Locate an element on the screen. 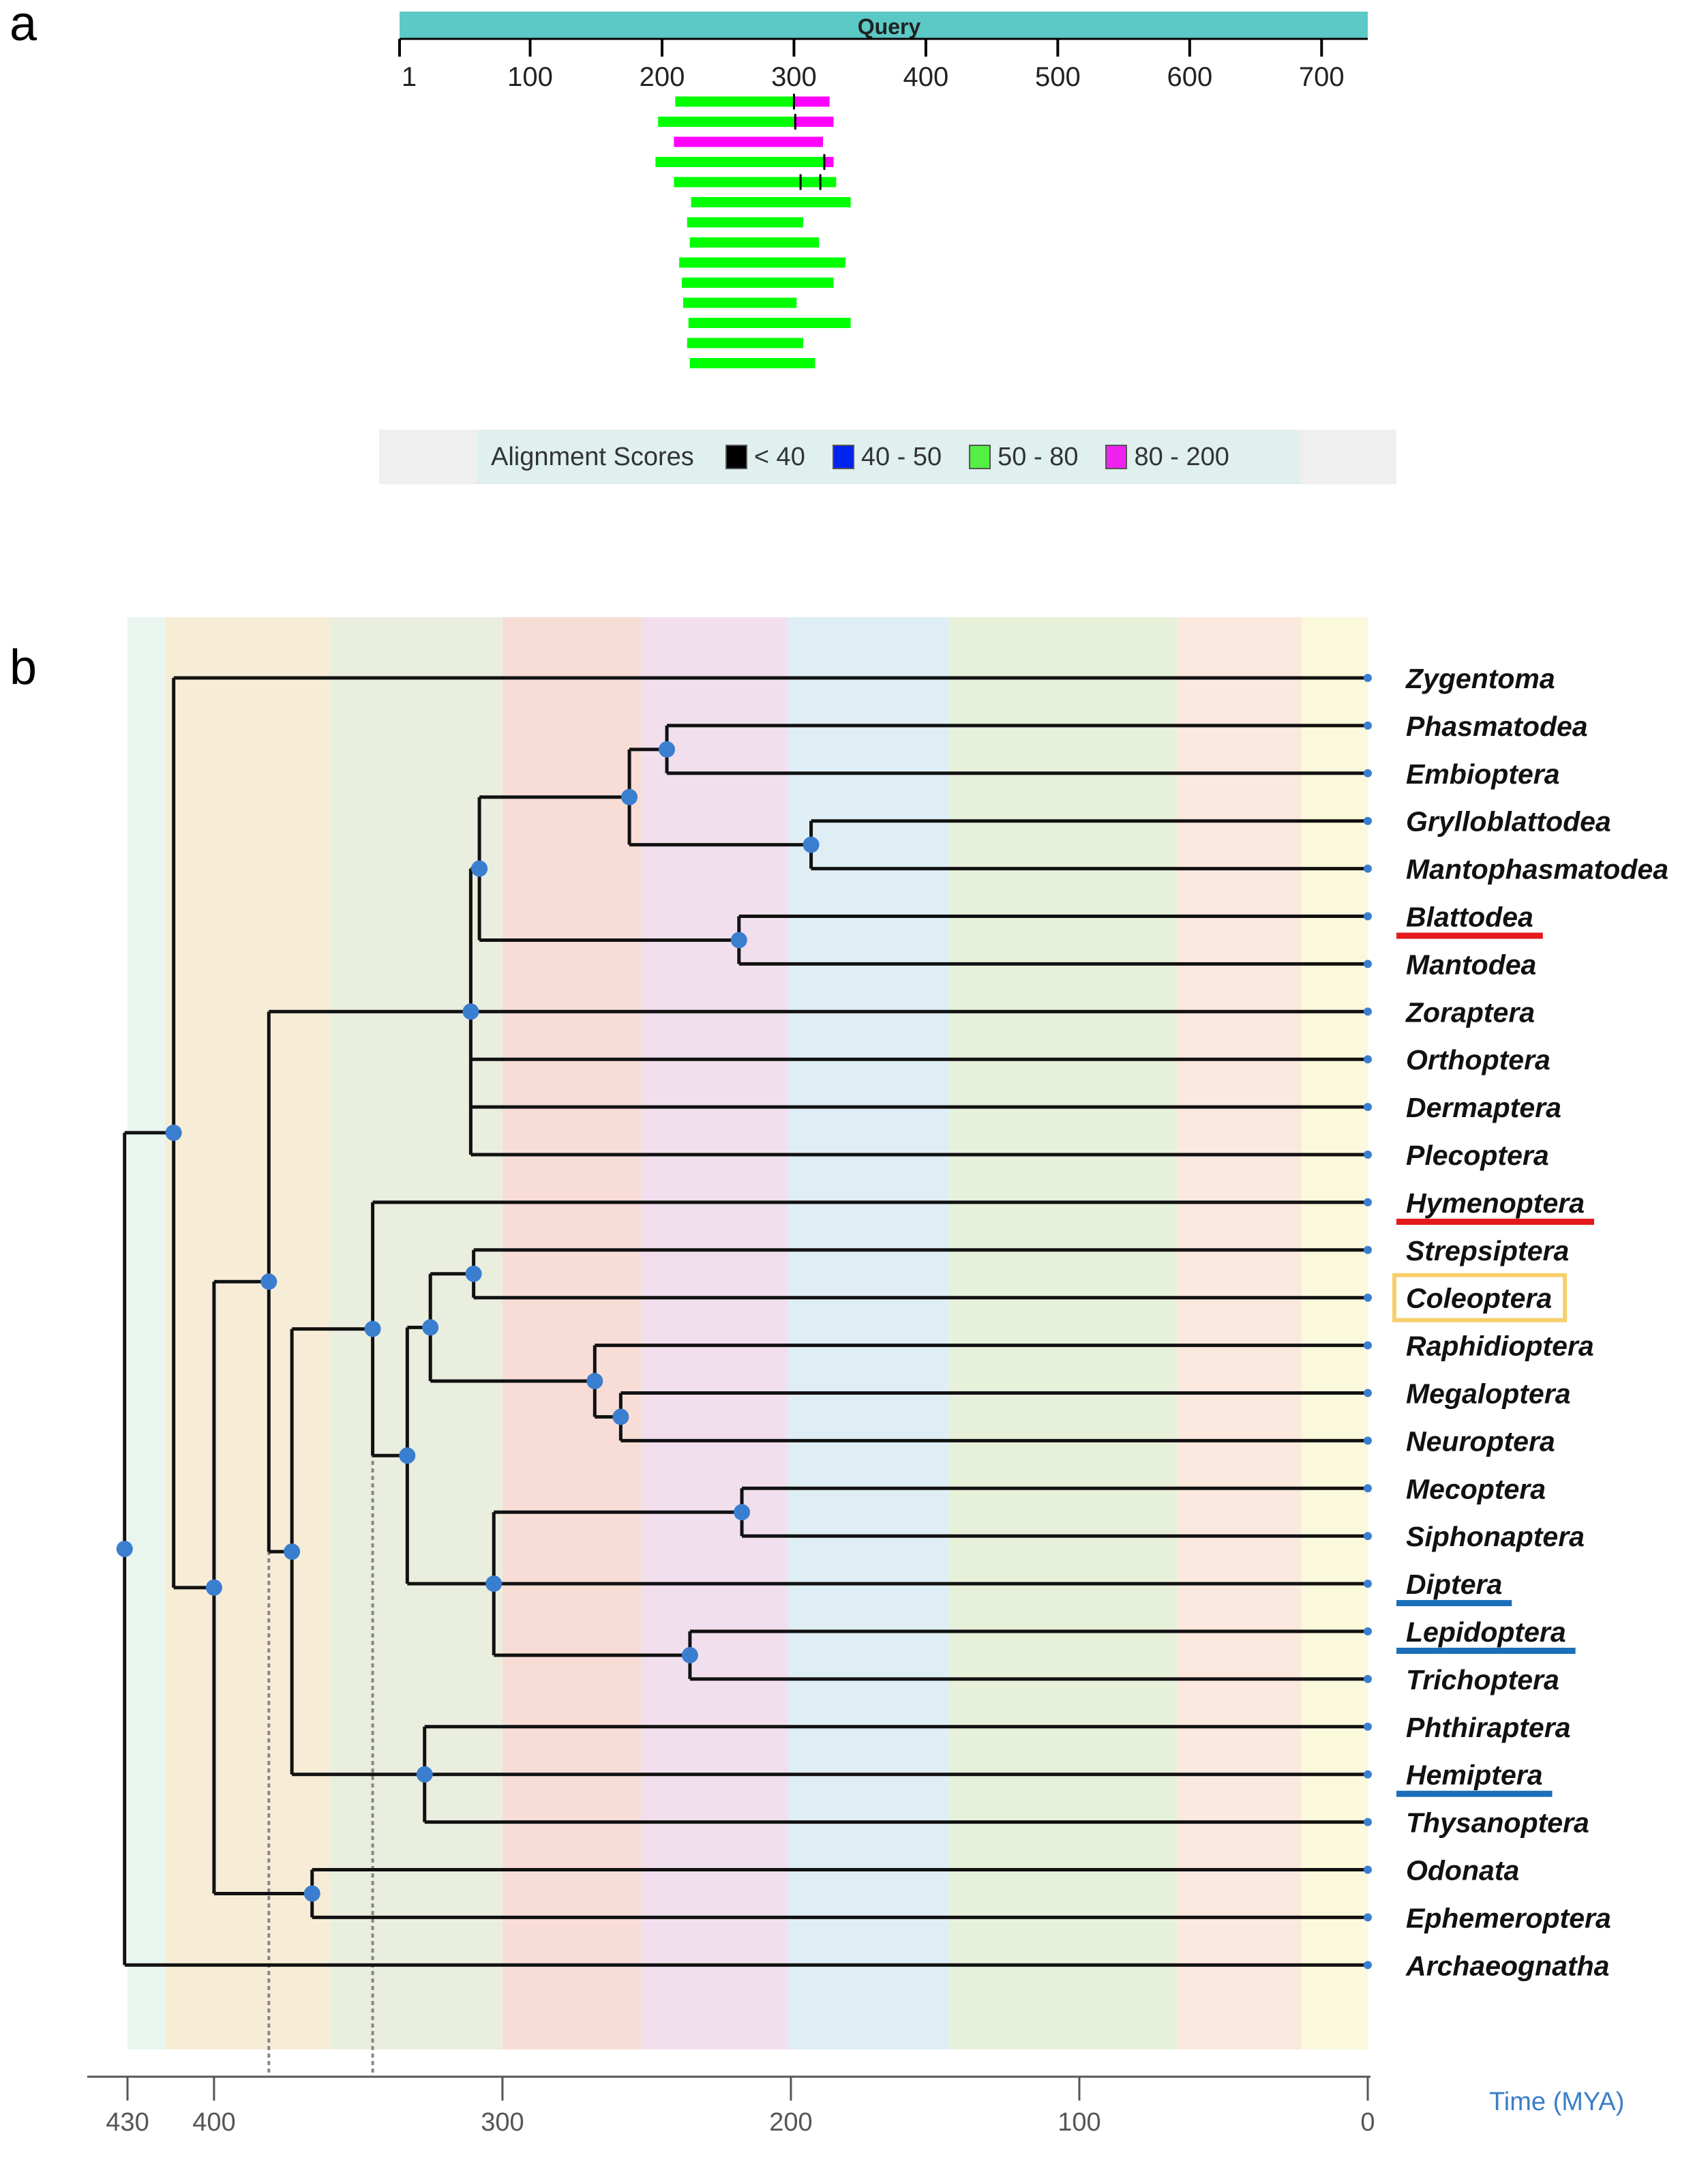 This screenshot has height=2164, width=1708. time-axis-tick-label: 100 is located at coordinates (1079, 2122).